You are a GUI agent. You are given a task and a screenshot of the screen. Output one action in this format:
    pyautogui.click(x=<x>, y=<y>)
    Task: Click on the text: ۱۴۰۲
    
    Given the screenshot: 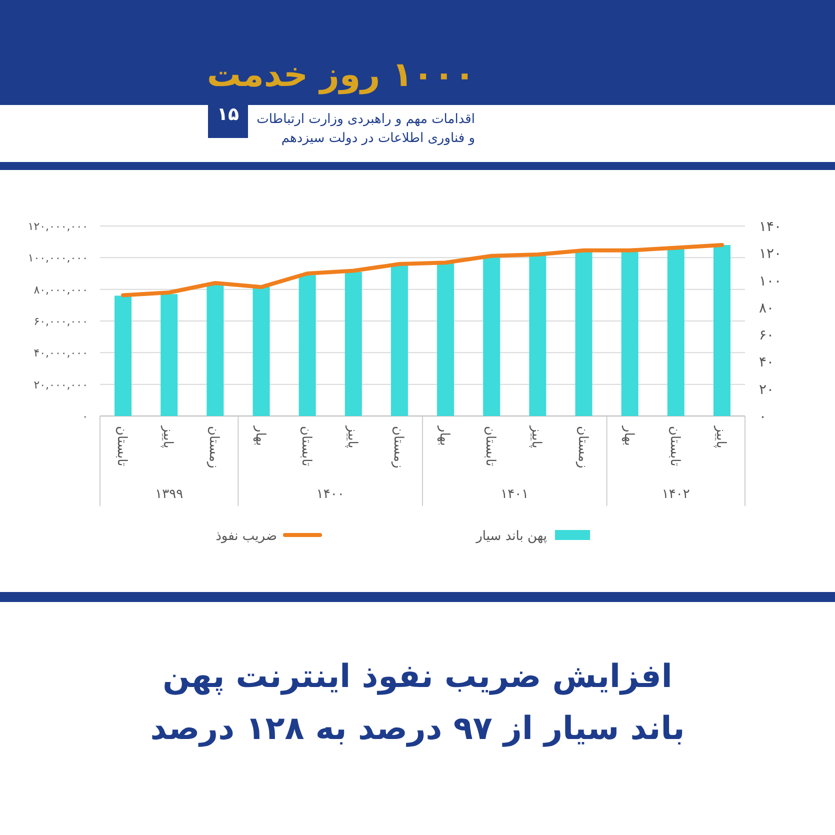 What is the action you would take?
    pyautogui.click(x=676, y=494)
    